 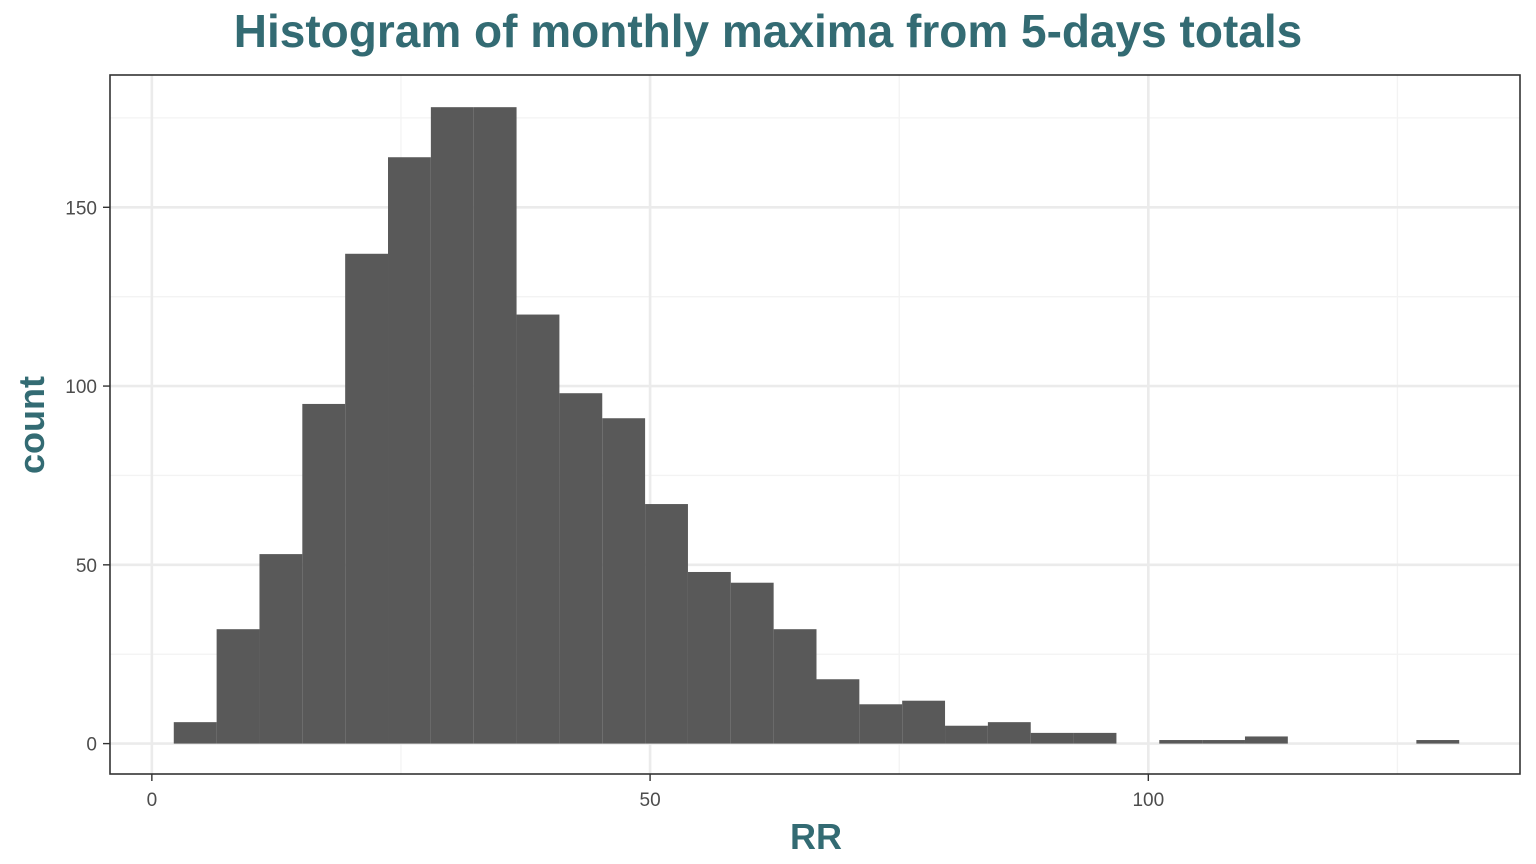 What do you see at coordinates (81, 208) in the screenshot?
I see `y-tick-label: 150` at bounding box center [81, 208].